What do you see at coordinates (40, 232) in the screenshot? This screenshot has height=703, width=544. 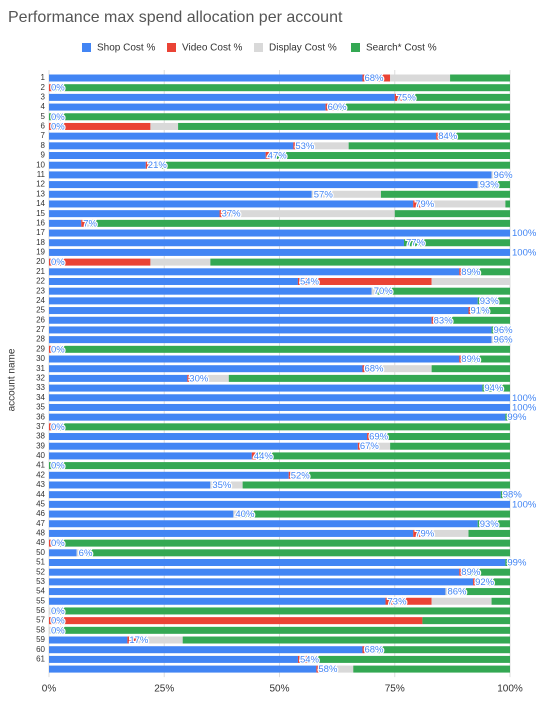 I see `y-tick-label: 17` at bounding box center [40, 232].